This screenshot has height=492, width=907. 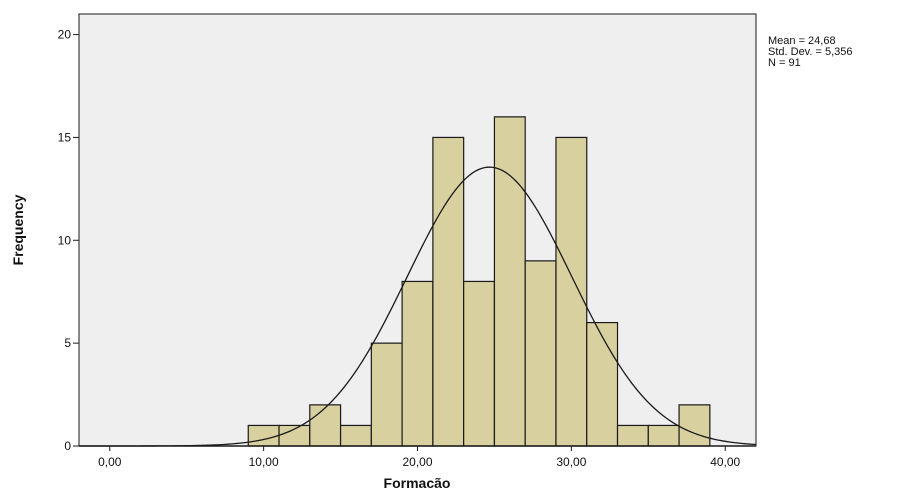 I want to click on stats-std-dev: Std. Dev. = 5,356, so click(x=810, y=52).